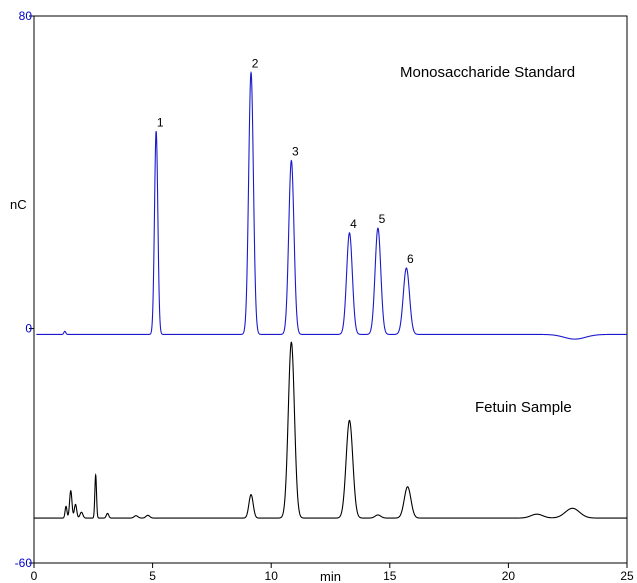 This screenshot has height=583, width=637. I want to click on y-tick-label: 0, so click(28, 329).